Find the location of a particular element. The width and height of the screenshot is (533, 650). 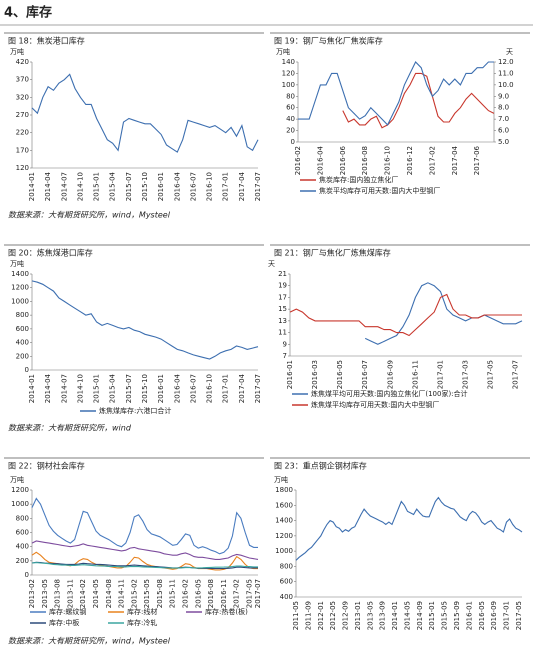

x-tick-label: 2012-05 is located at coordinates (333, 615).